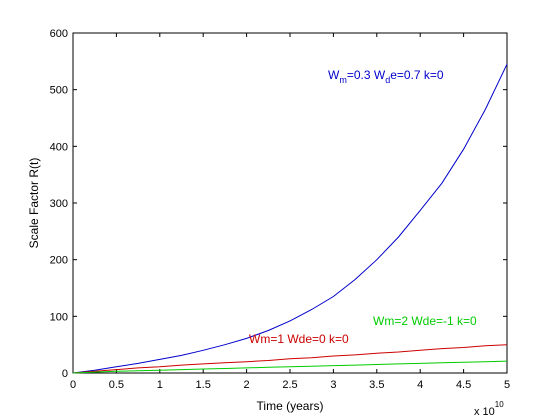  Describe the element at coordinates (247, 385) in the screenshot. I see `x-tick-label: 2` at that location.